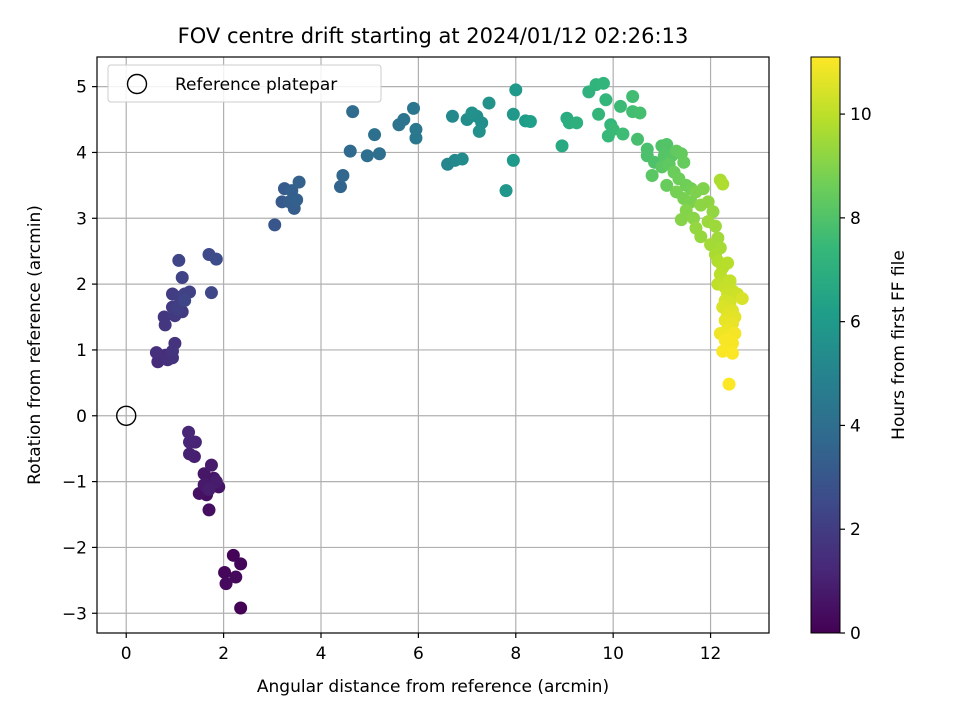  I want to click on y-tick-label: 2, so click(81, 285).